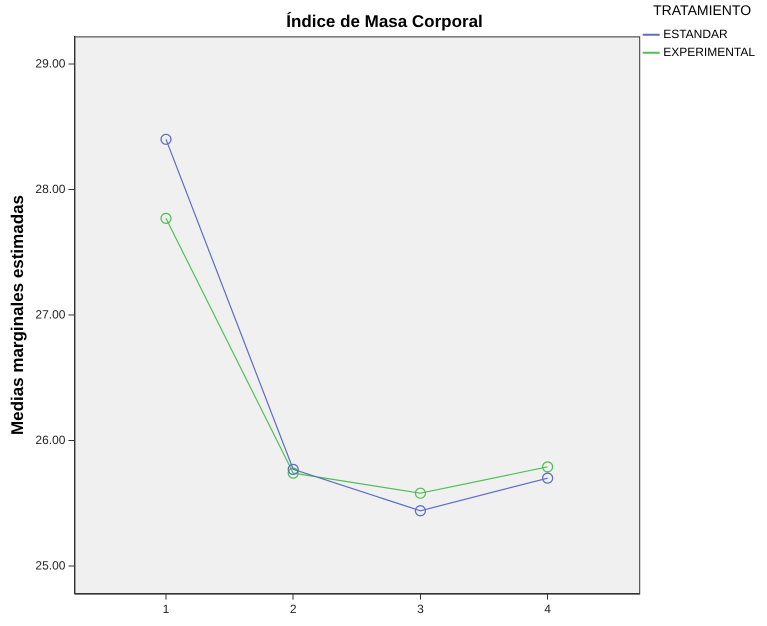  Describe the element at coordinates (166, 609) in the screenshot. I see `x-tick-label: 1` at that location.